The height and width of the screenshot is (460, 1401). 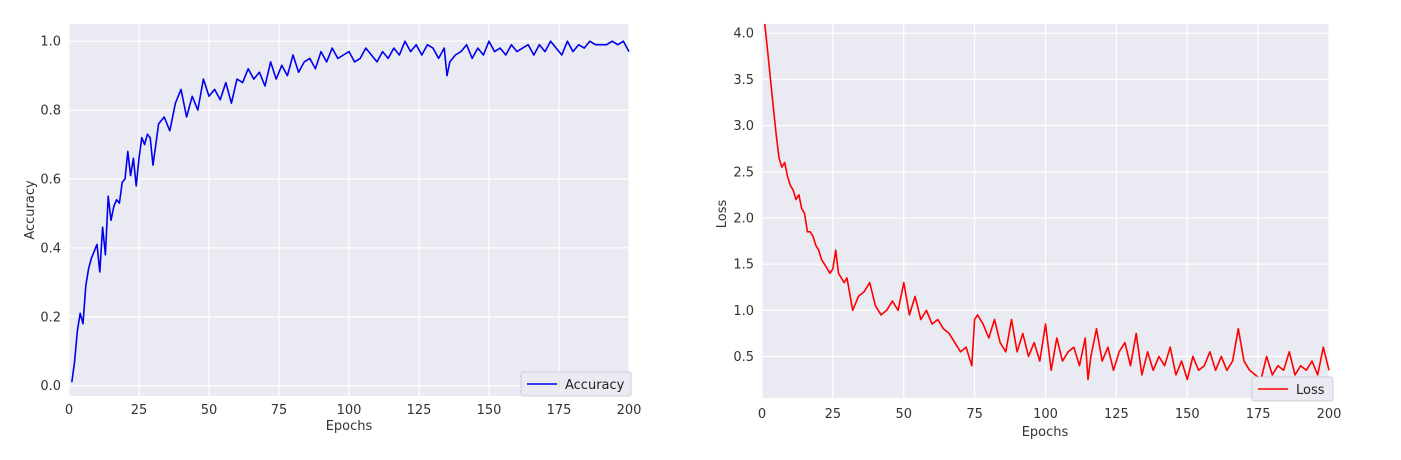 What do you see at coordinates (1310, 390) in the screenshot?
I see `loss-legend-label: Loss` at bounding box center [1310, 390].